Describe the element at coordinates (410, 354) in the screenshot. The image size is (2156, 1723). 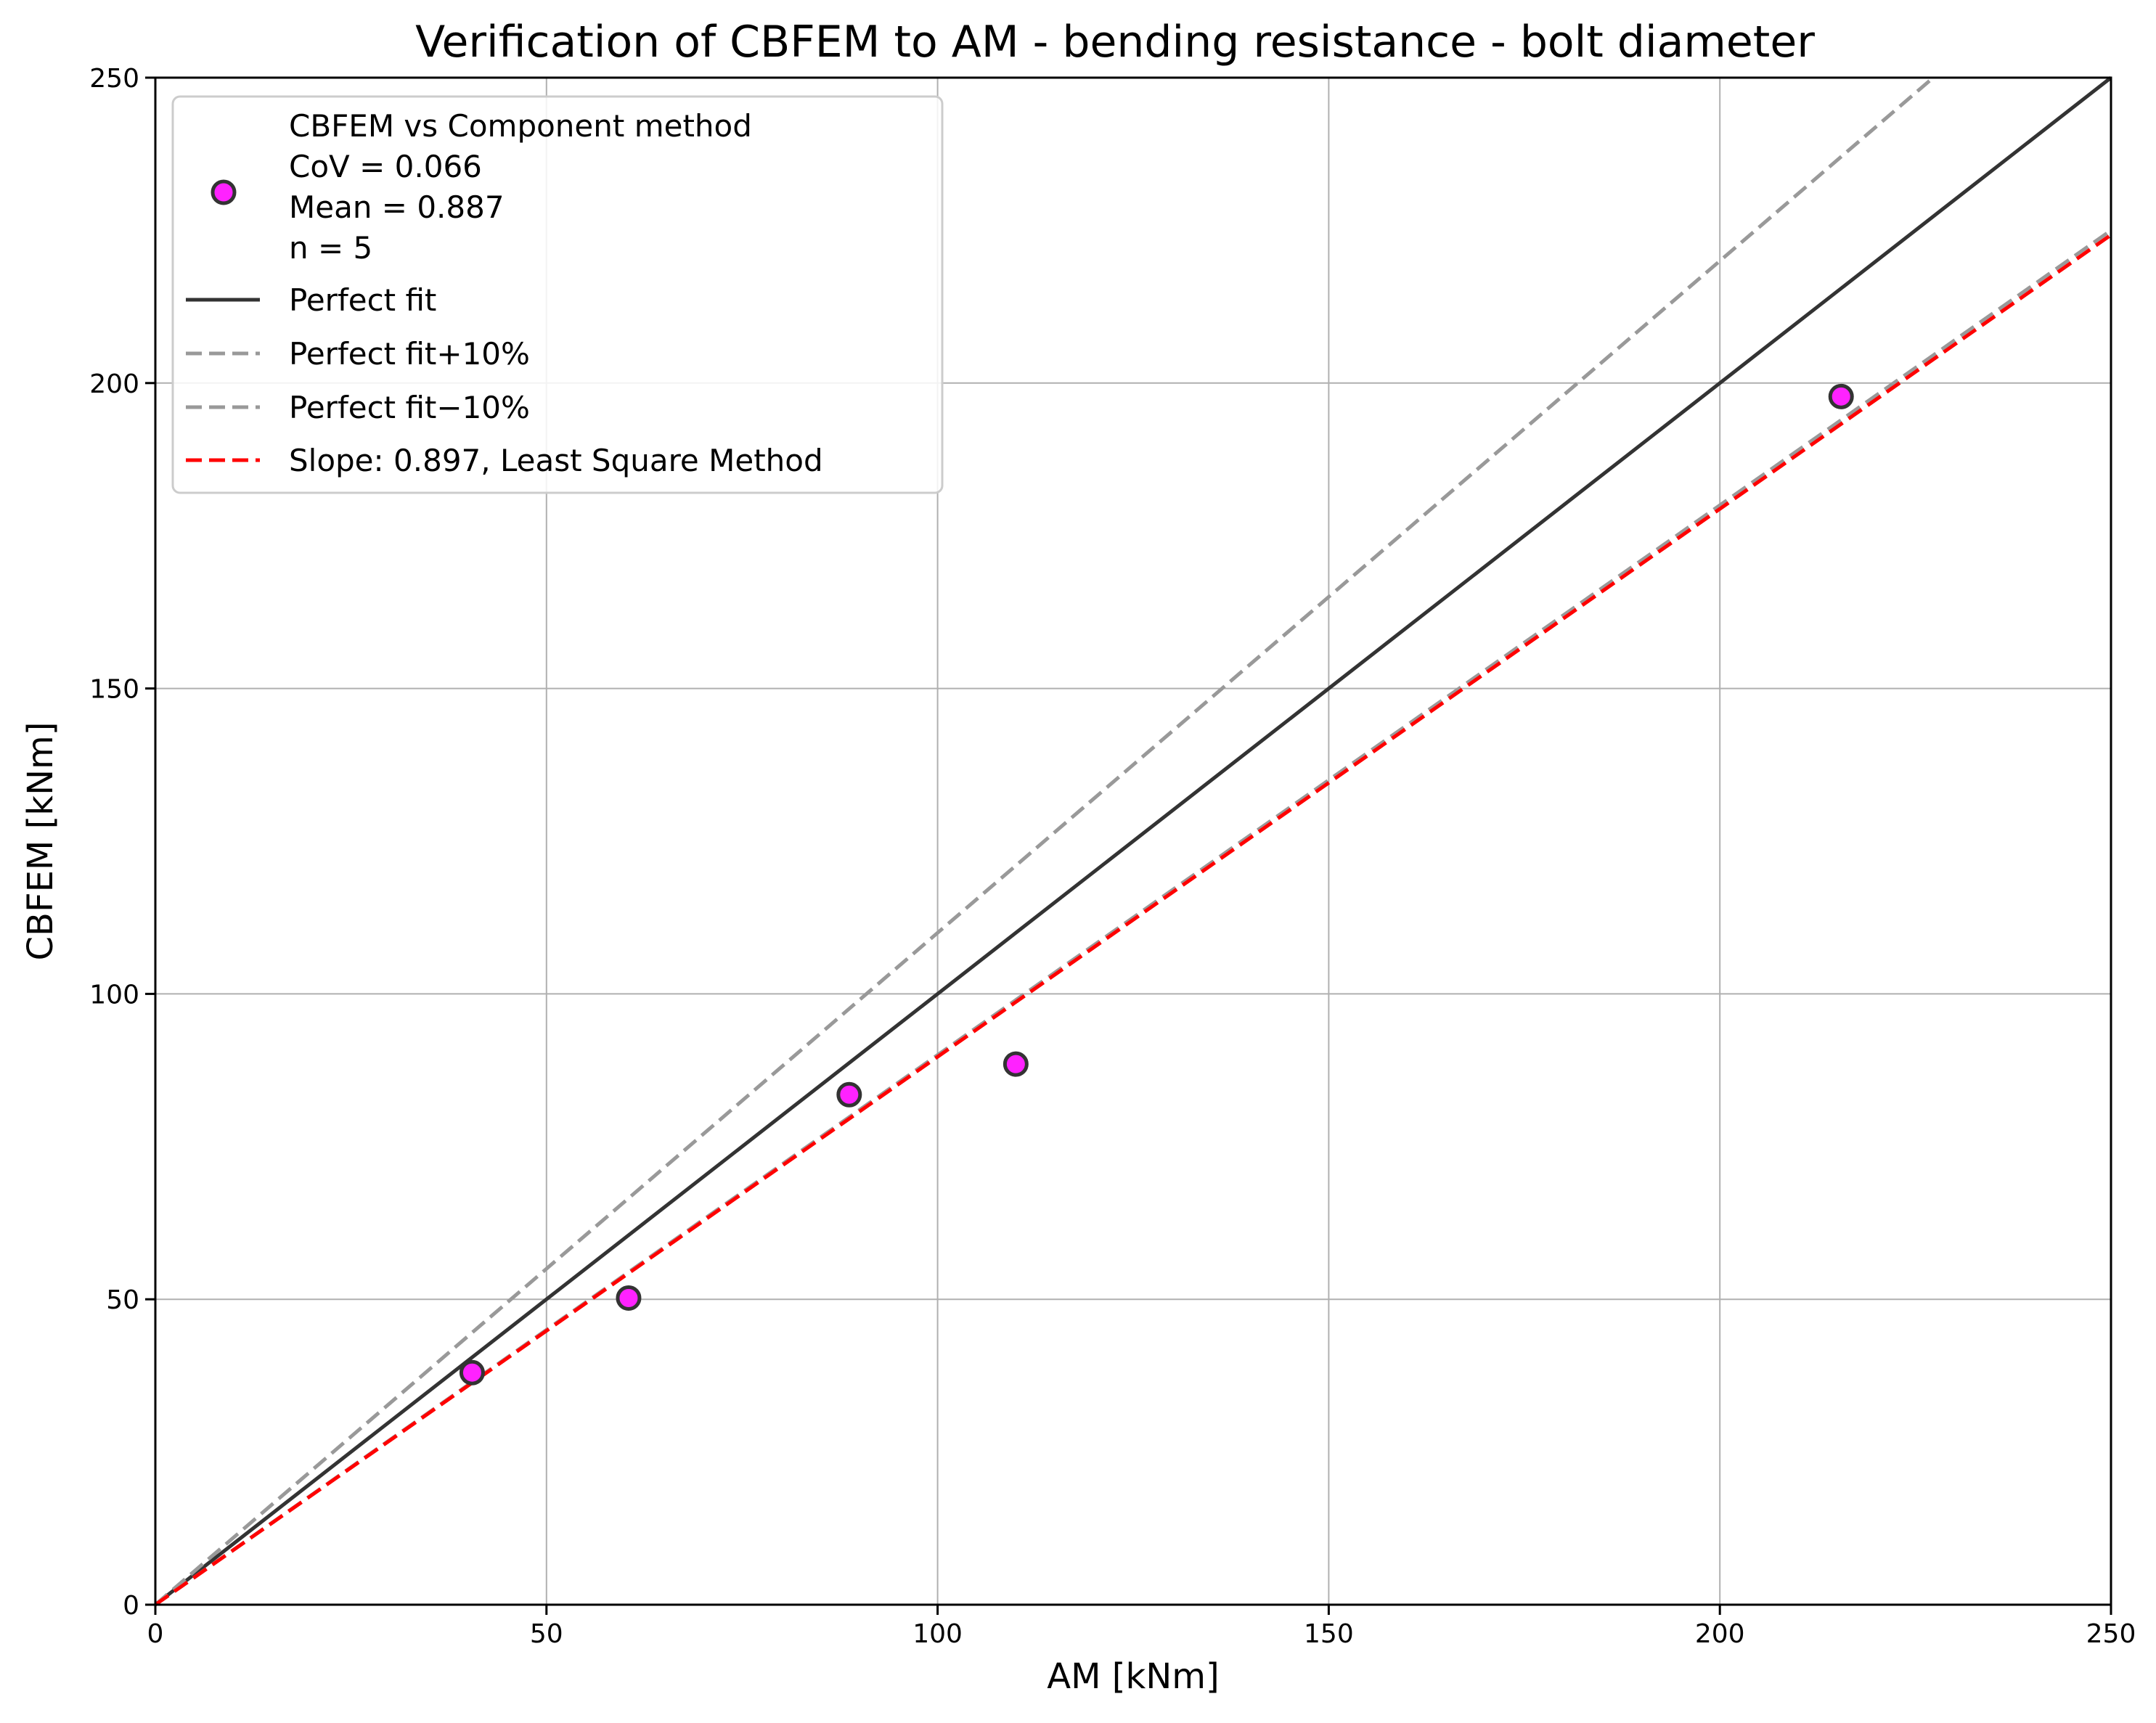
I see `legend-label: Perfect fit+10%` at that location.